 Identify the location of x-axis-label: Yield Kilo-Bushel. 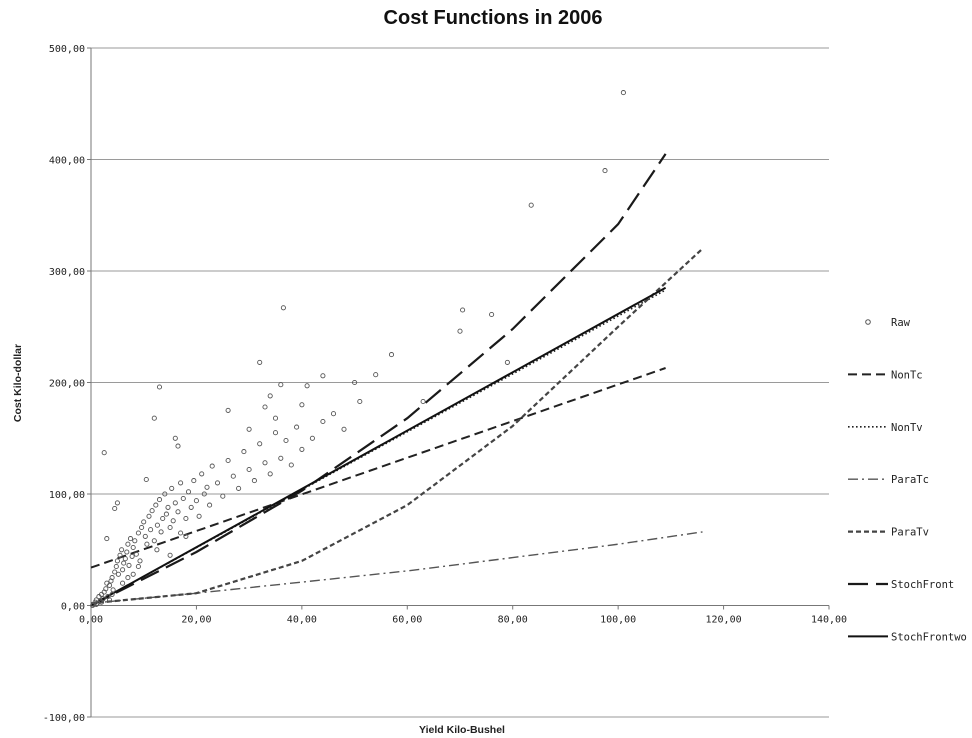
(462, 730).